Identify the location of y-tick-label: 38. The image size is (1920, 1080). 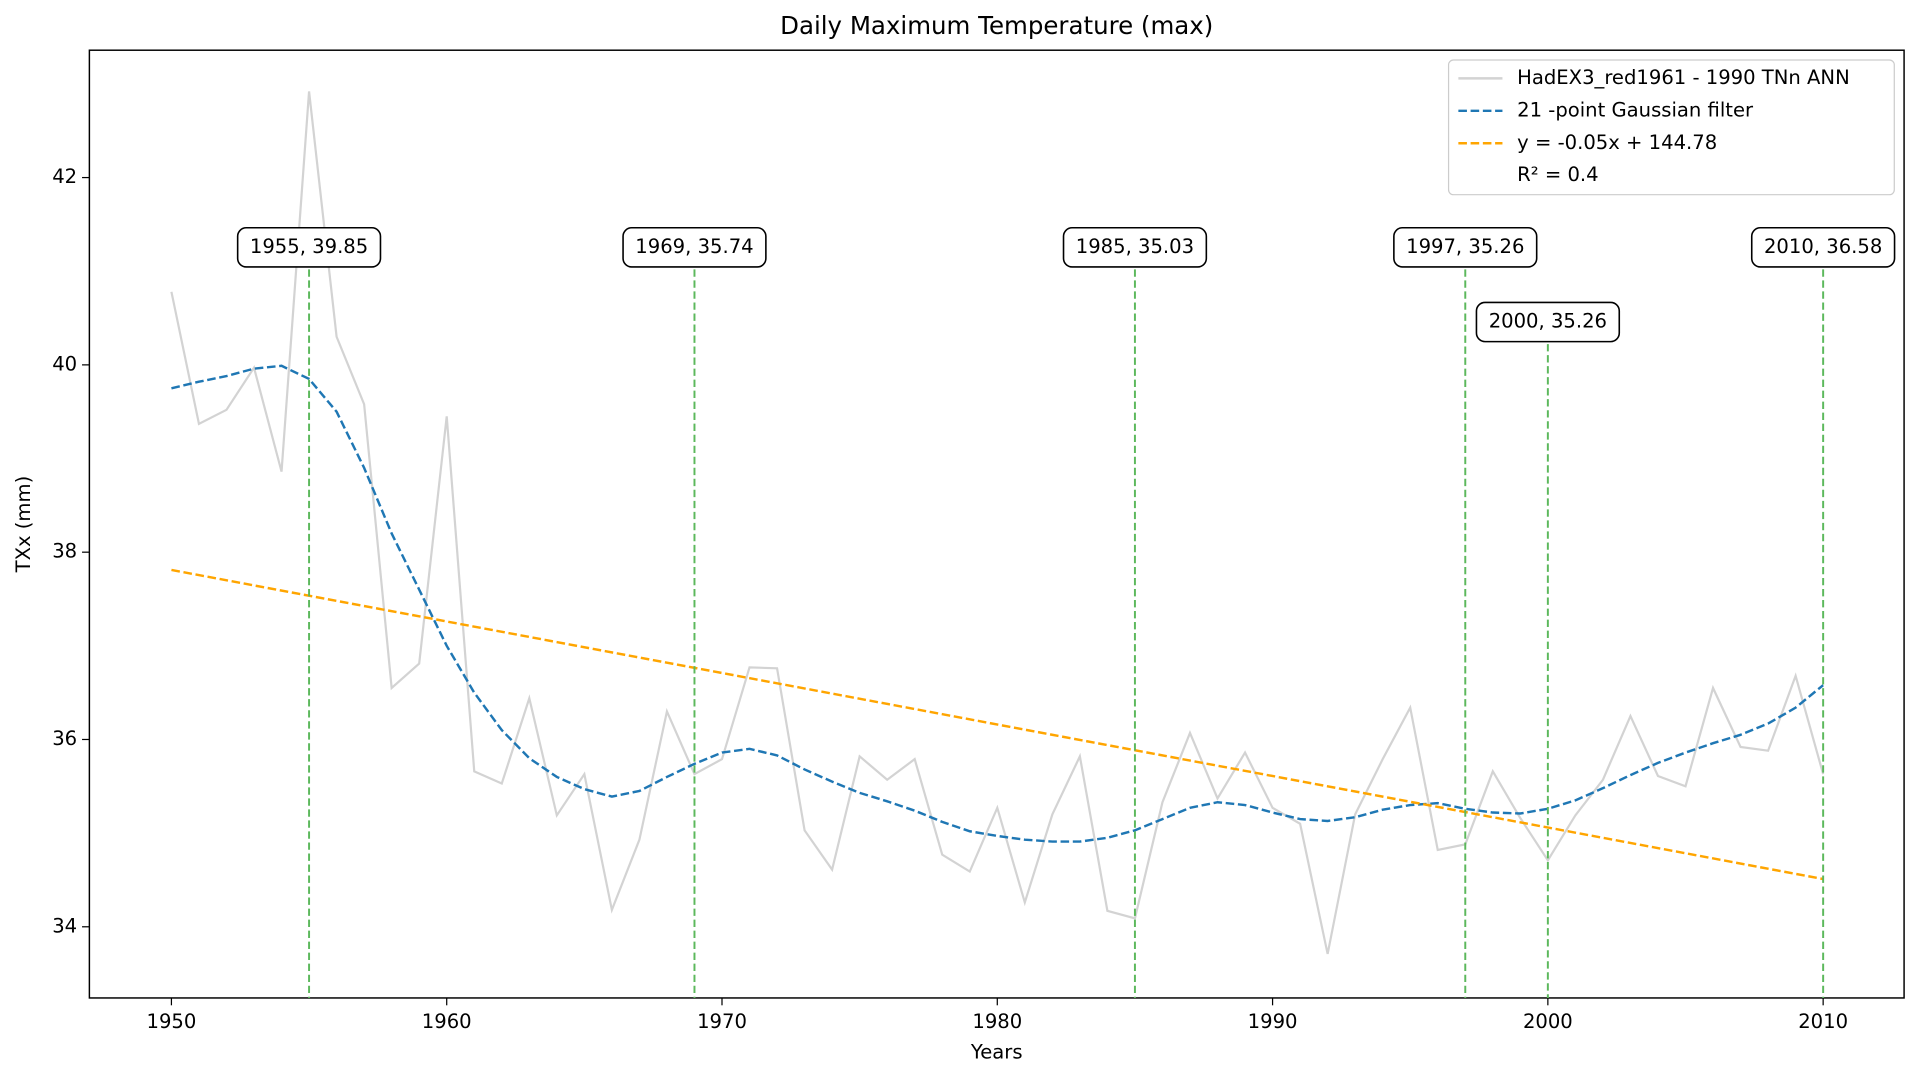
(64, 551).